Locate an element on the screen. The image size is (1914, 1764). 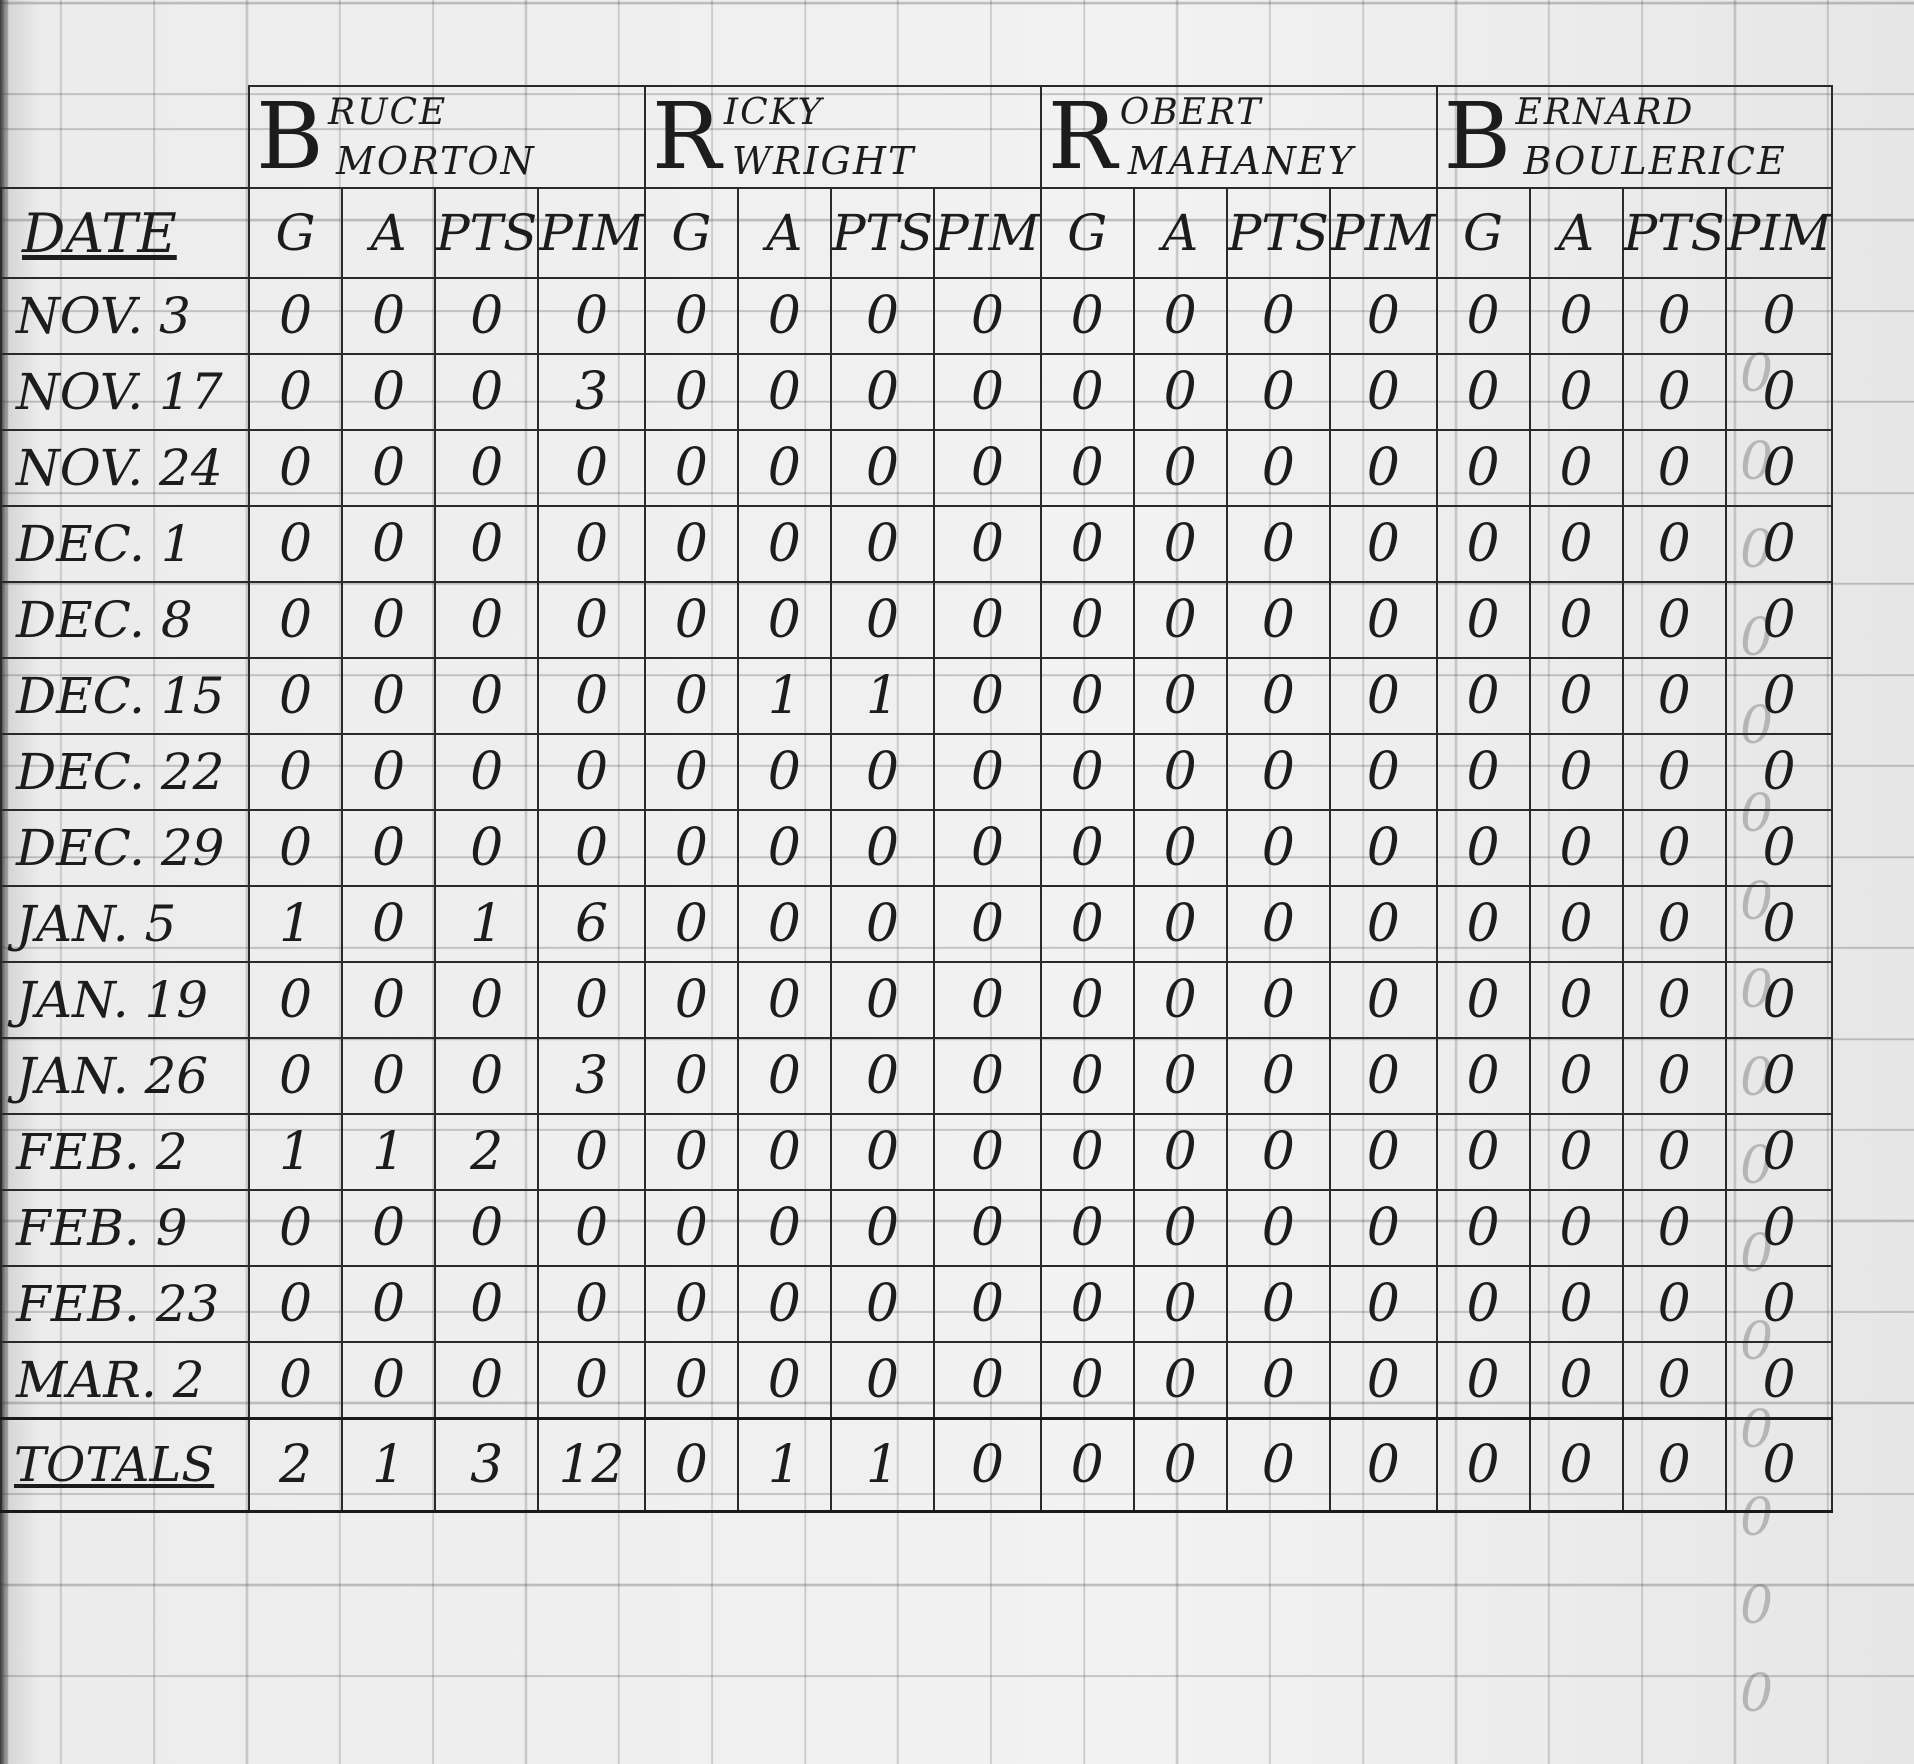
player-name-bernard-boulerice: B ERNARD BOULERICE is located at coordinates (1634, 137).